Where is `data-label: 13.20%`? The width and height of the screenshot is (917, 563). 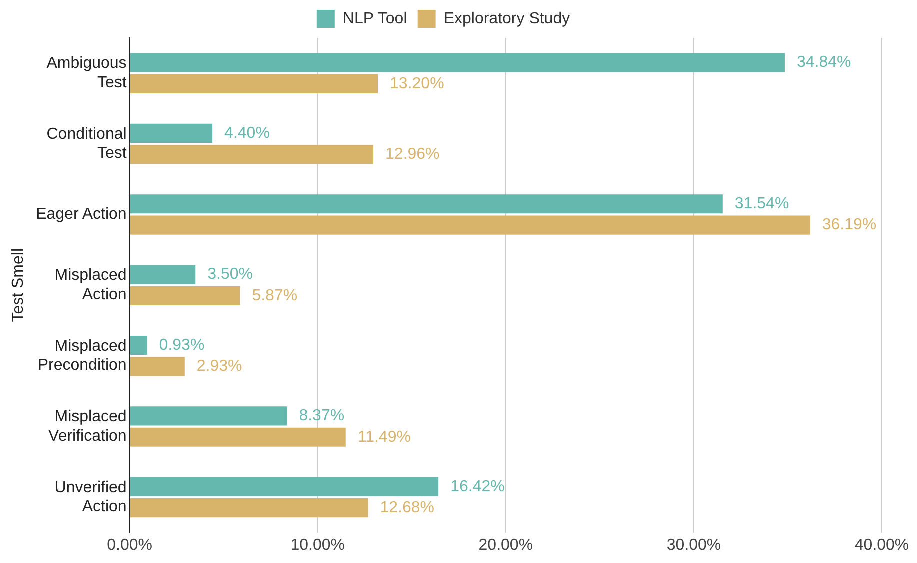
data-label: 13.20% is located at coordinates (417, 83).